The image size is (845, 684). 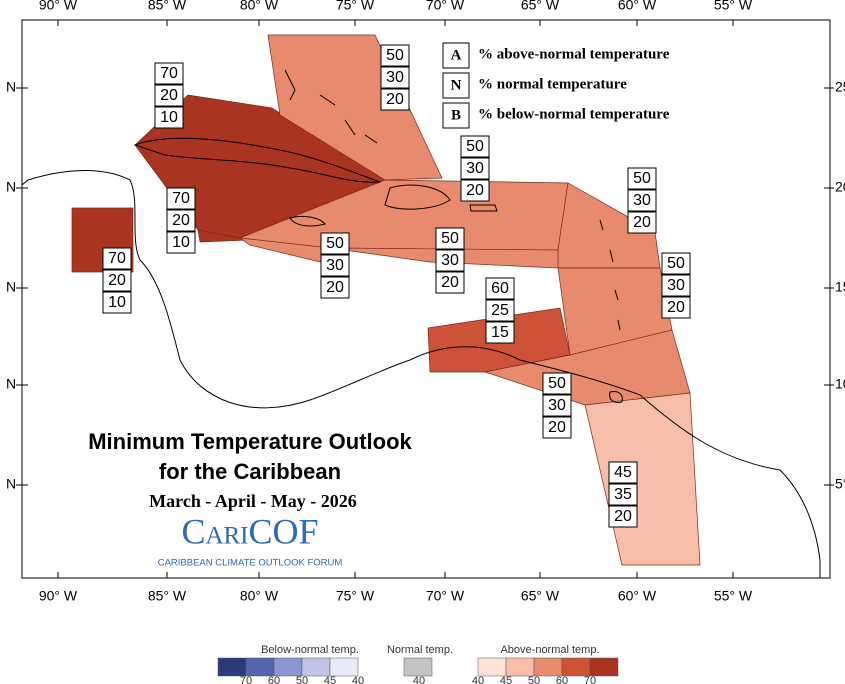 I want to click on legend-letter: A, so click(x=456, y=55).